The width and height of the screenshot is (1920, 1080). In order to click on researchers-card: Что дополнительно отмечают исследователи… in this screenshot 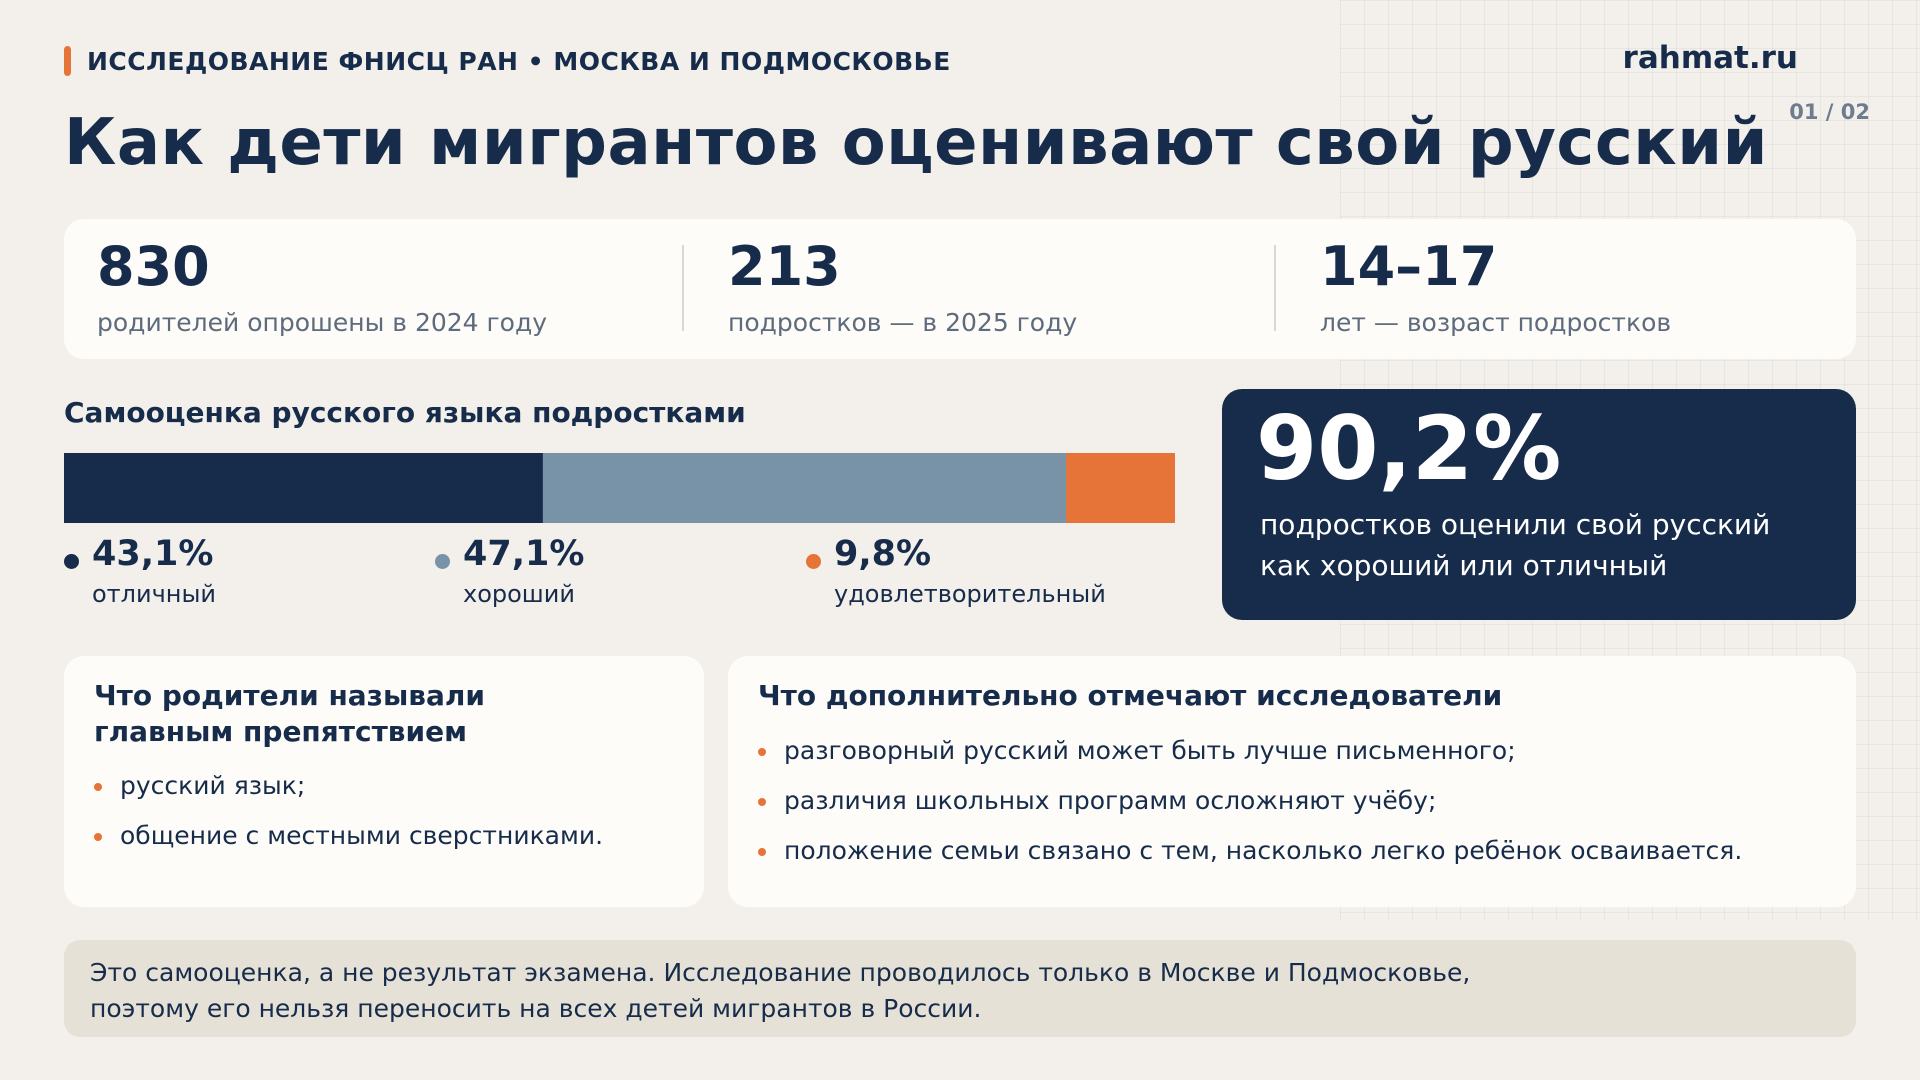, I will do `click(1292, 781)`.